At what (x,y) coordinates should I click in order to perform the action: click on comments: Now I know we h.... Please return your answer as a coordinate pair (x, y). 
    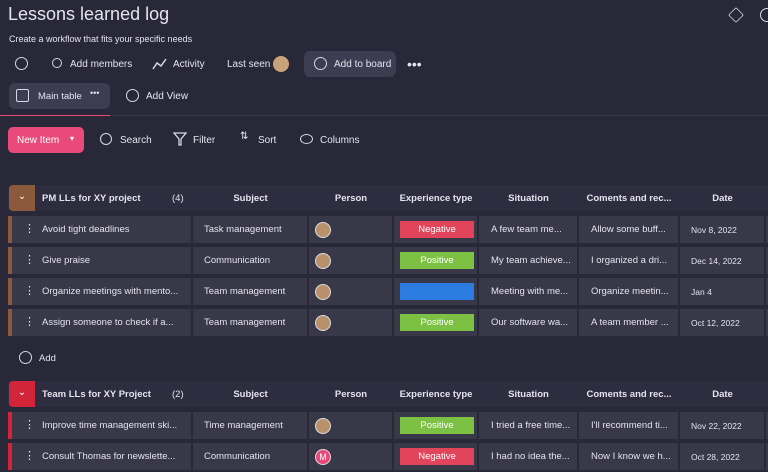
    Looking at the image, I should click on (631, 456).